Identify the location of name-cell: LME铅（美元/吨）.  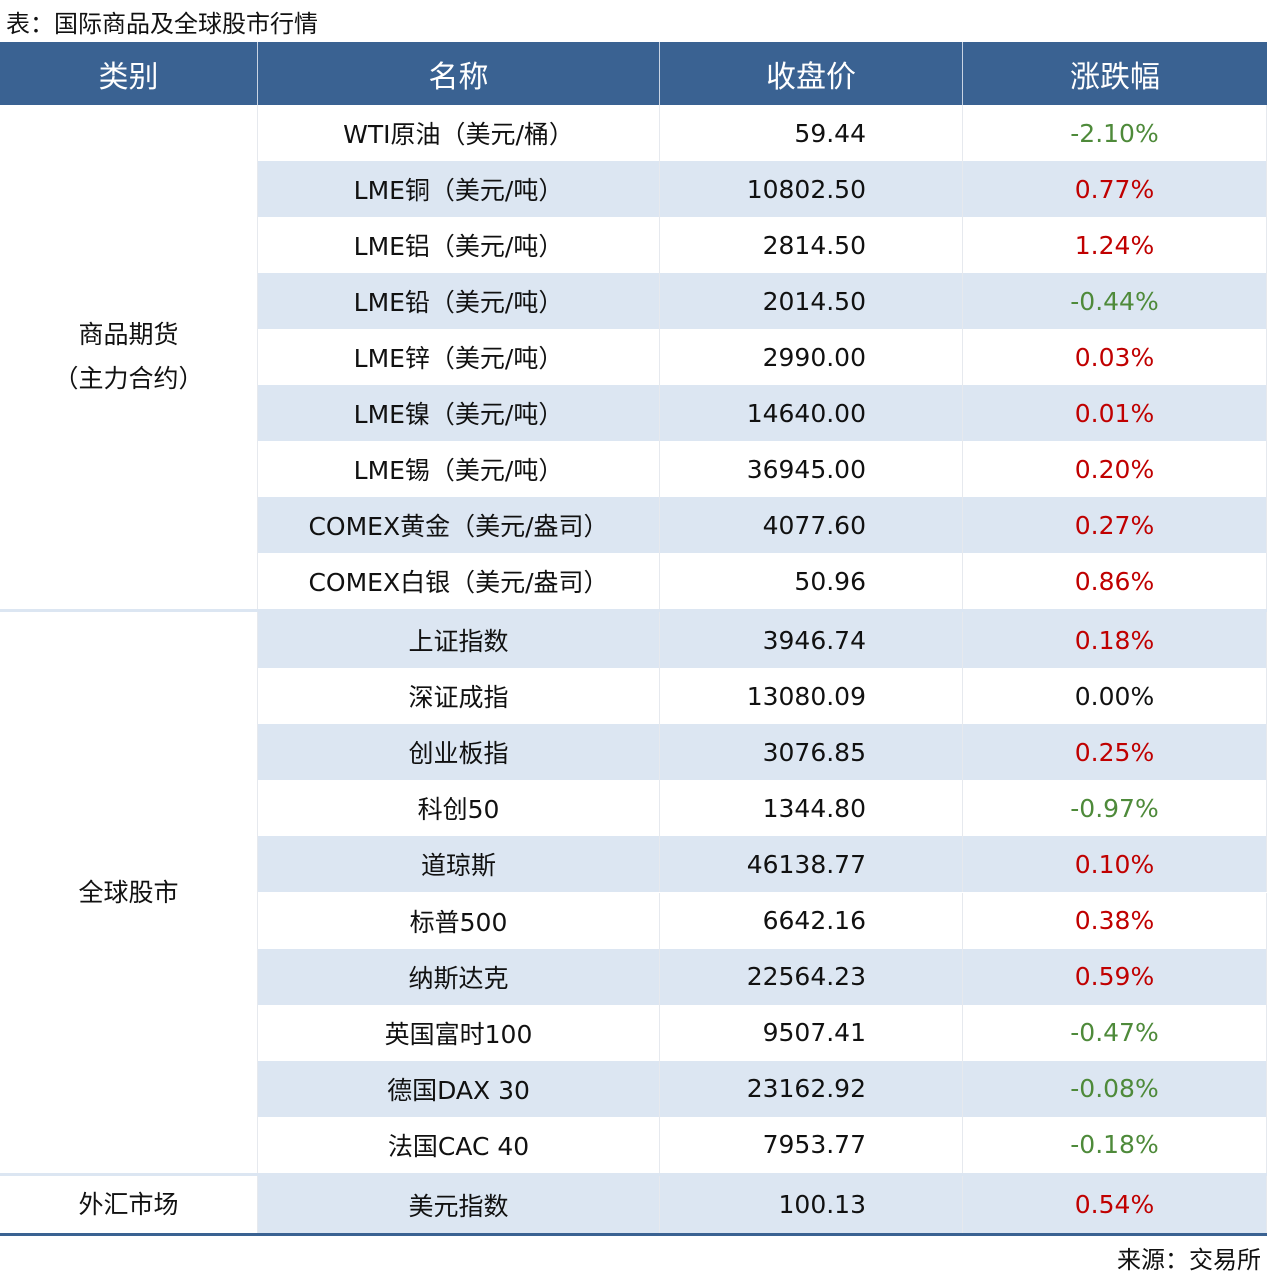
(459, 301).